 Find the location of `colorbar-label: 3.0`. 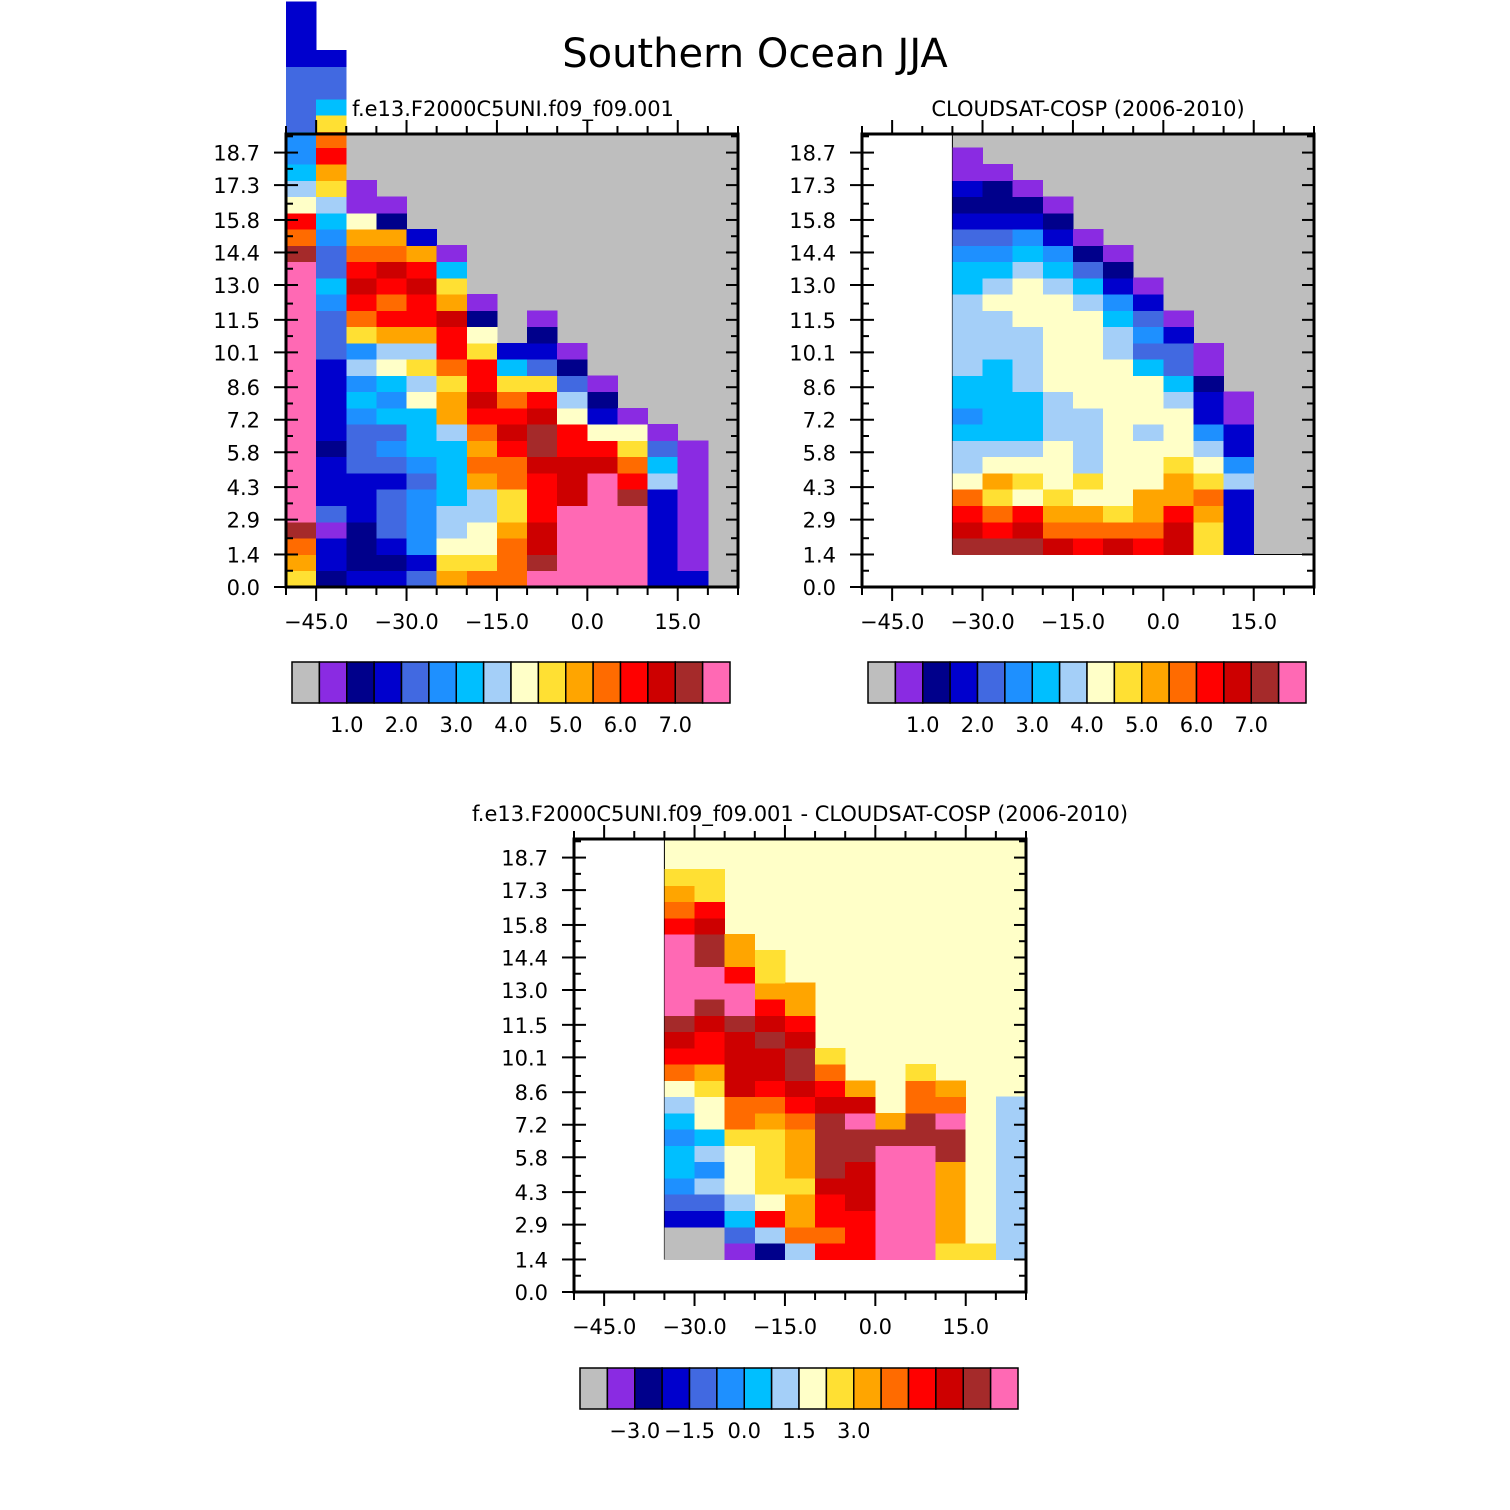

colorbar-label: 3.0 is located at coordinates (1032, 725).